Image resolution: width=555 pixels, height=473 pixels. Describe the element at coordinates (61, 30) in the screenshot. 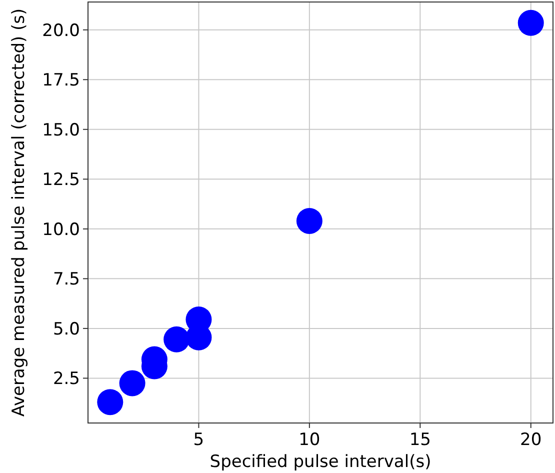

I see `y-tick-label: 20.0` at that location.